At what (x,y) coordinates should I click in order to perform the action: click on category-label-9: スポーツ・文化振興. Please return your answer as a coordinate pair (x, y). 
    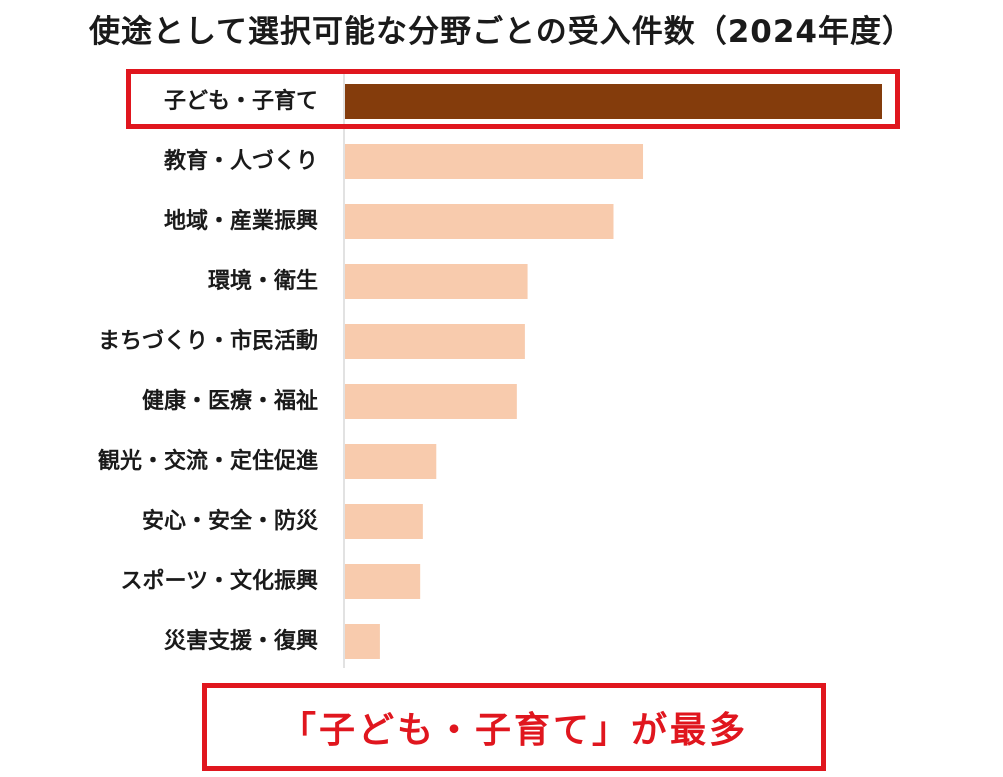
    Looking at the image, I should click on (219, 581).